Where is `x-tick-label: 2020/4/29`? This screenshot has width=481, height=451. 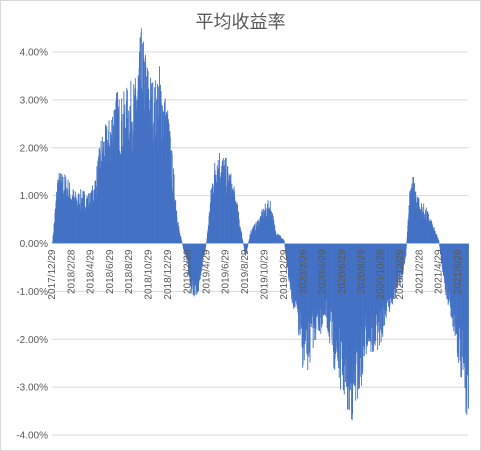 x-tick-label: 2020/4/29 is located at coordinates (323, 271).